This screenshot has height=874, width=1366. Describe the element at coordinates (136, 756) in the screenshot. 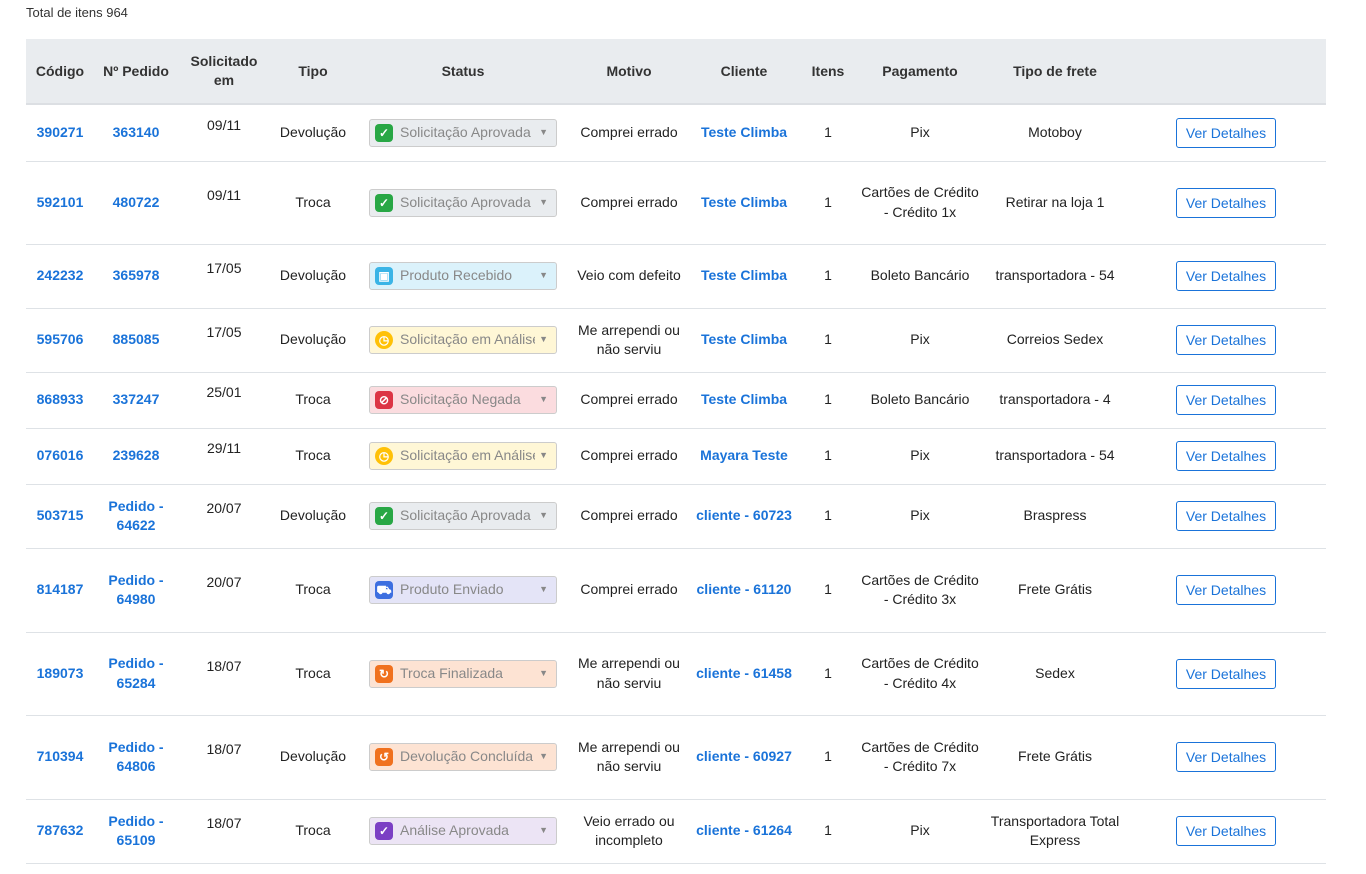

I see `cell-pedido-text: Pedido - 64806` at that location.